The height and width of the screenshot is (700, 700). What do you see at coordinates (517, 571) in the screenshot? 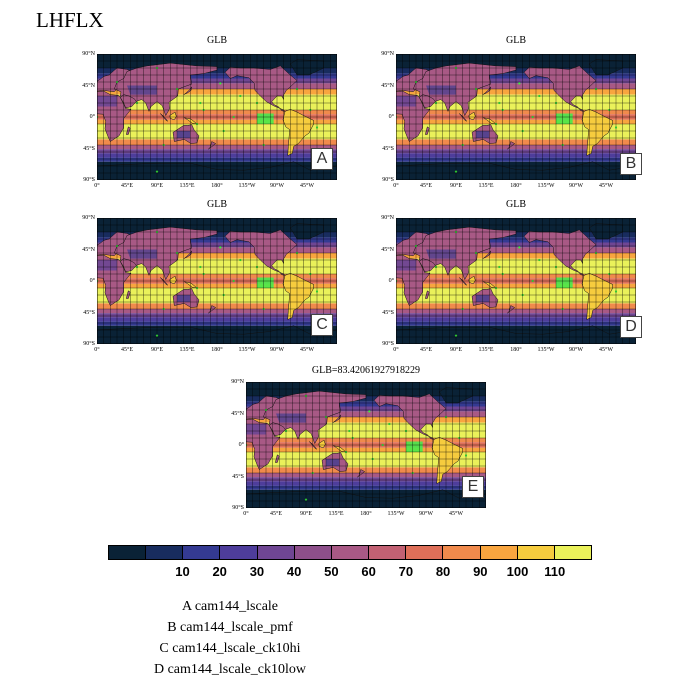
I see `colorbar-label: 100` at bounding box center [517, 571].